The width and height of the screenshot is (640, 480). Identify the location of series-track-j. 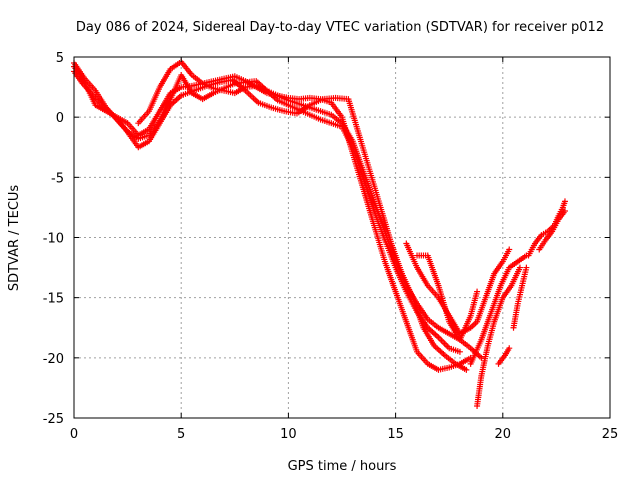
(520, 297).